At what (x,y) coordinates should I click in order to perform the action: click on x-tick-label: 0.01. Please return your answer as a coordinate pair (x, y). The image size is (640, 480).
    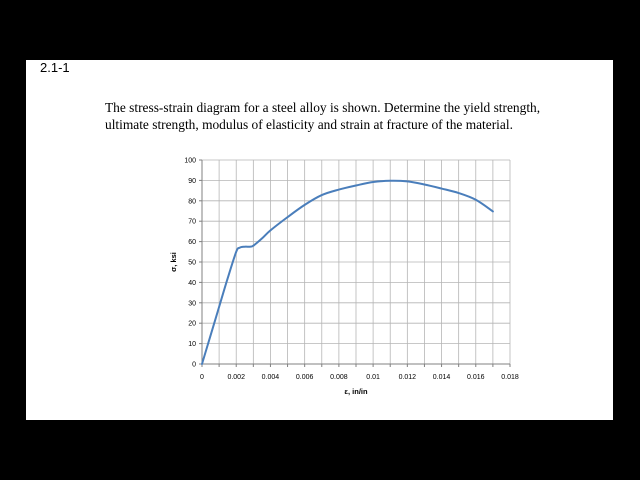
    Looking at the image, I should click on (373, 377).